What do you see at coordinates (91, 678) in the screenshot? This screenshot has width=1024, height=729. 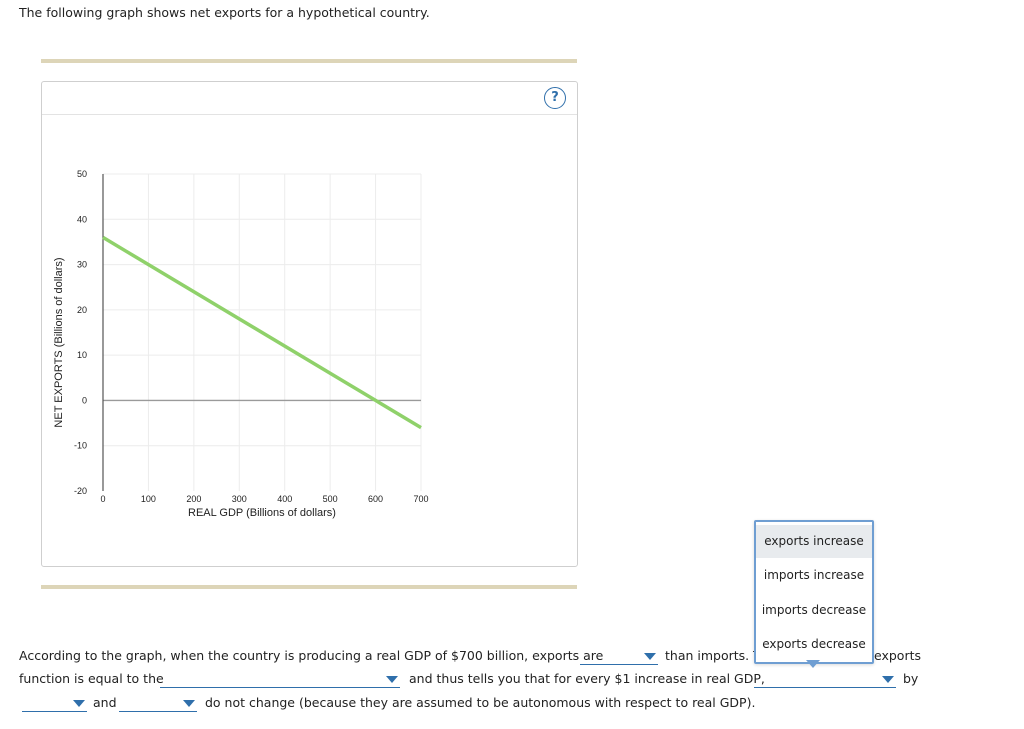 I see `question-line2-start: function is equal to the` at bounding box center [91, 678].